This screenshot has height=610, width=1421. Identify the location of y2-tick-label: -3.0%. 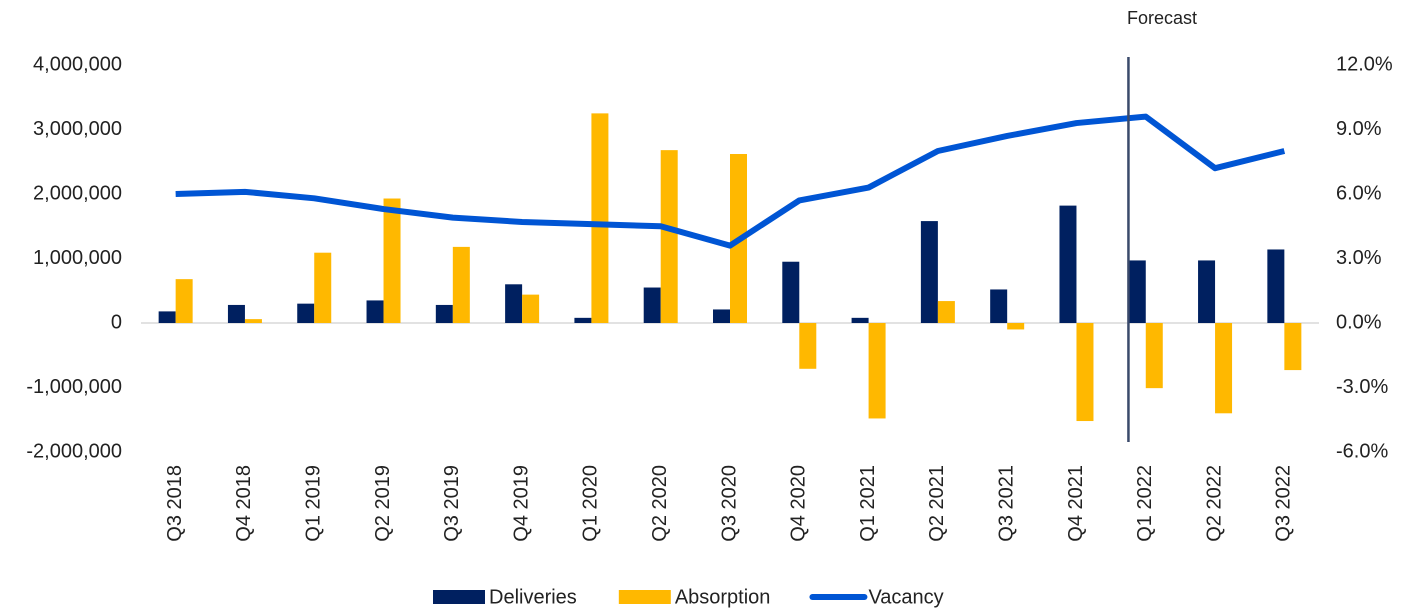
(1362, 387).